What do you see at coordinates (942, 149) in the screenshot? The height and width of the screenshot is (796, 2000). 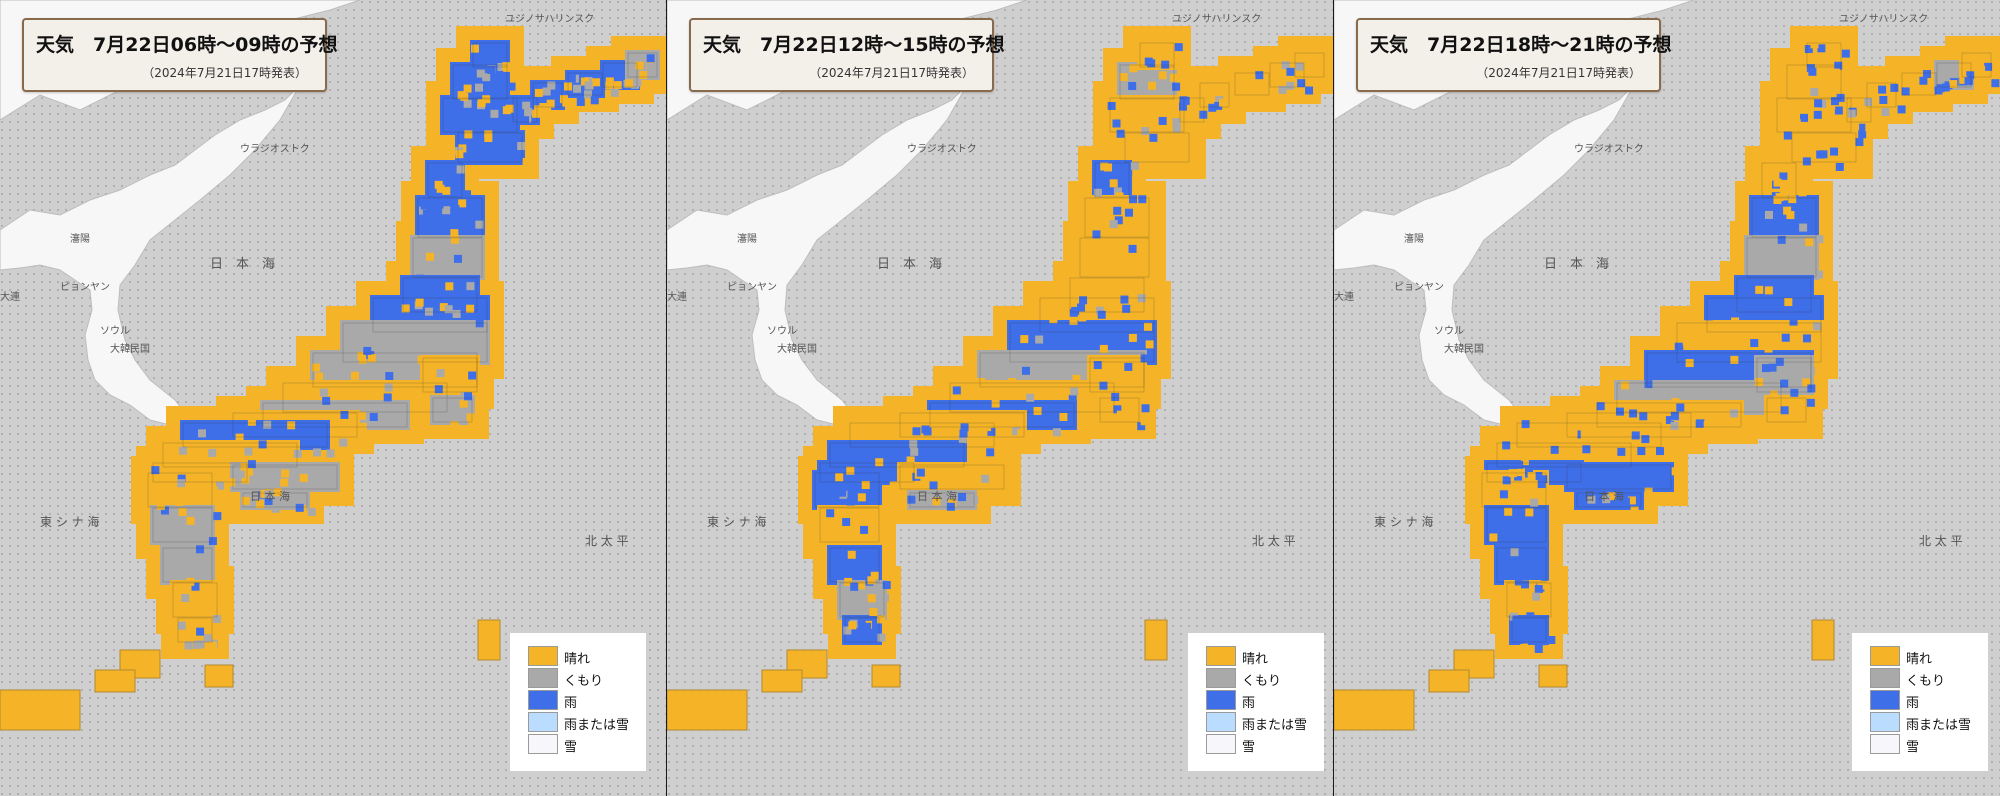 I see `map-place-label: ウラジオストク` at bounding box center [942, 149].